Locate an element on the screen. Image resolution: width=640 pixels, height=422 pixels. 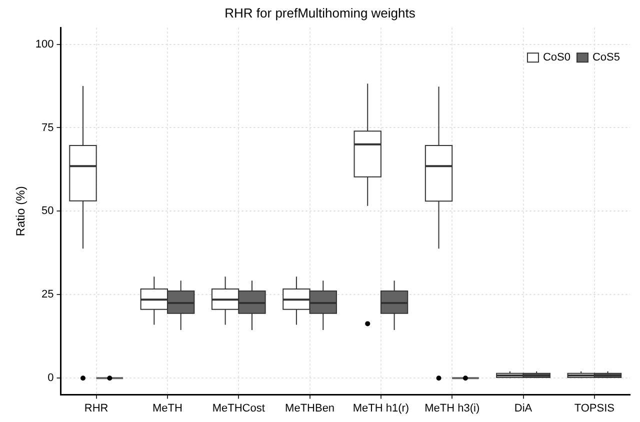
x-tick-label: MeTH h1(r) is located at coordinates (381, 408).